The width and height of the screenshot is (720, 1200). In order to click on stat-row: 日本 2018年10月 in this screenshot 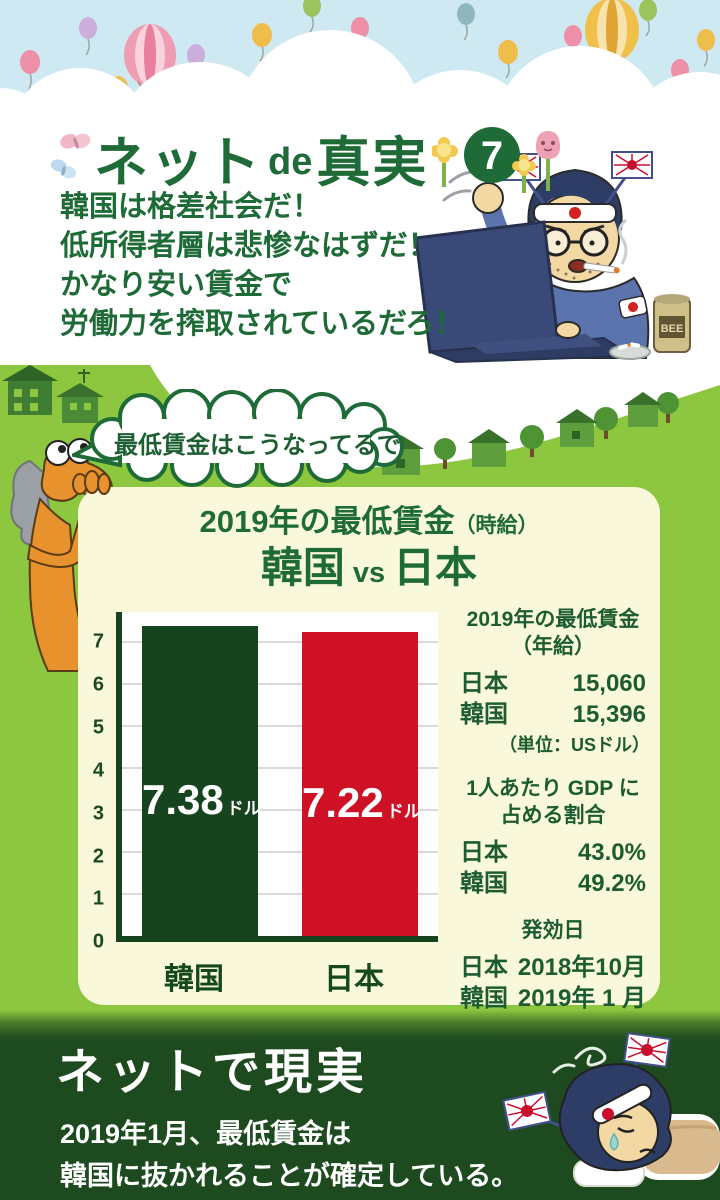, I will do `click(553, 968)`.